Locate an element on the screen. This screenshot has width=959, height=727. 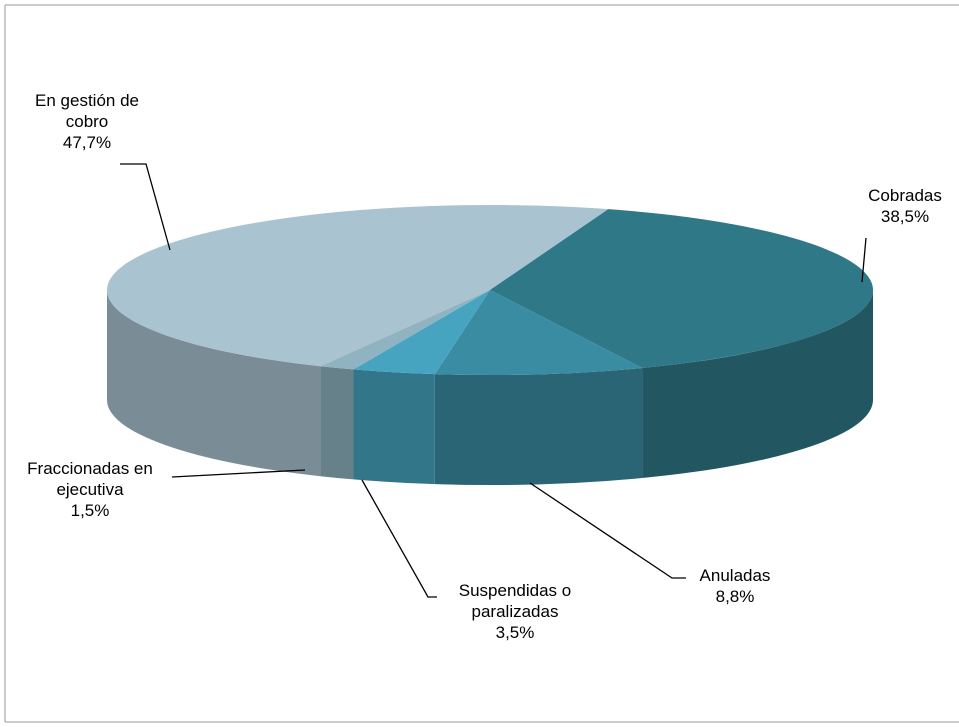
data-label: Fraccionadas en ejecutiva 1,5% is located at coordinates (90, 489).